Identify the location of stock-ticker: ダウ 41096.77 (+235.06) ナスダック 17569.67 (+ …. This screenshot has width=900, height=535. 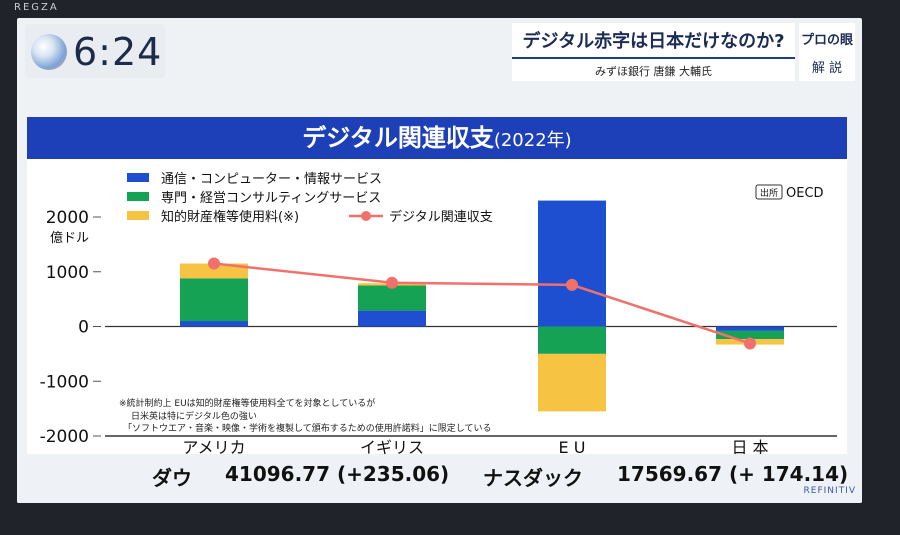
(439, 474).